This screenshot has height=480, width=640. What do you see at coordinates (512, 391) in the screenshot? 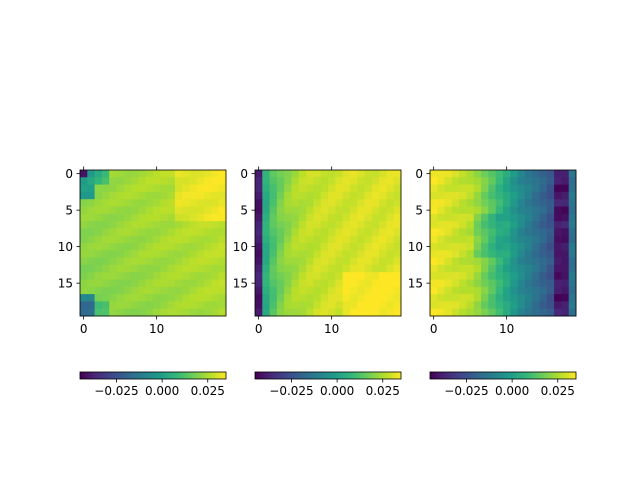
I see `colorbar-tick-label: 0.000` at bounding box center [512, 391].